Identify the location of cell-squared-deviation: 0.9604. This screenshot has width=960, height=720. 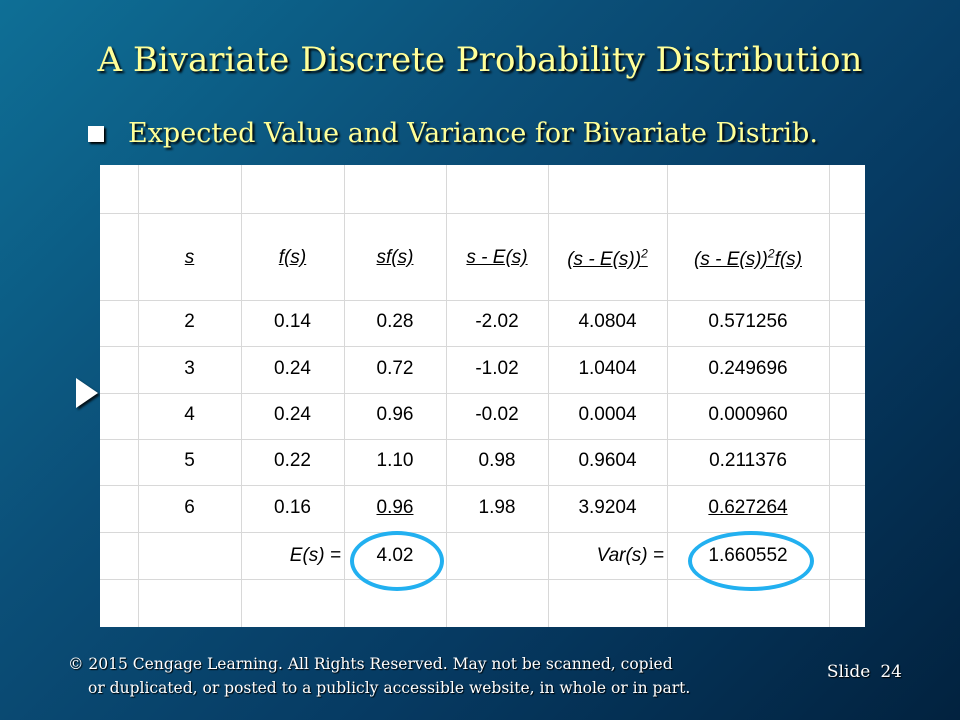
(607, 460).